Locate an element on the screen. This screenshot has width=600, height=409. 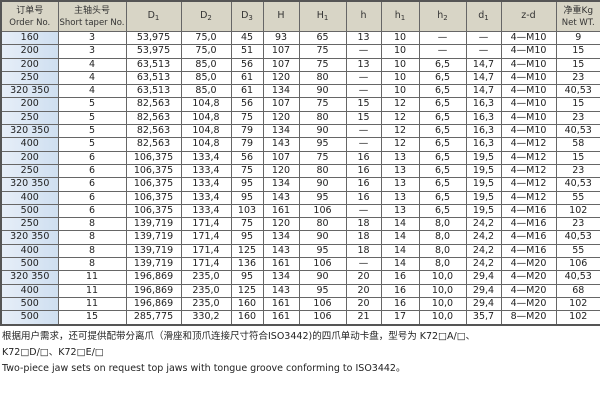
table-cell: 53,975 is located at coordinates (153, 51).